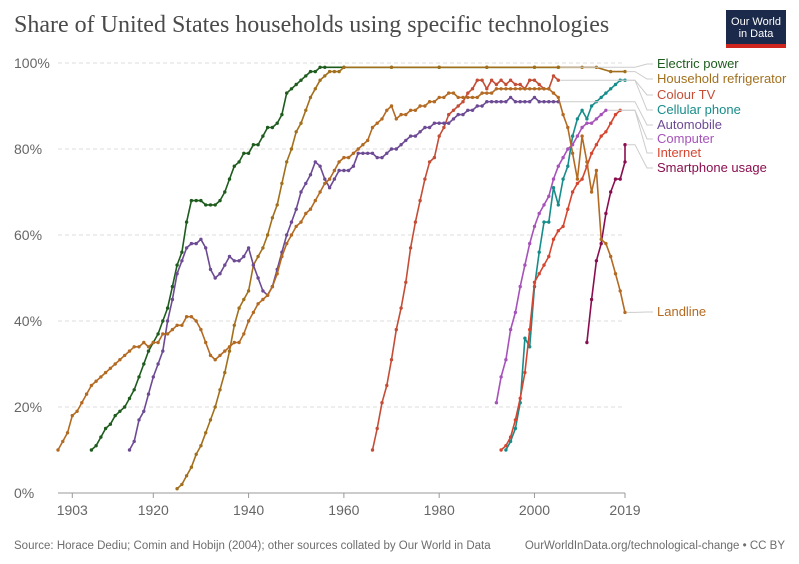  What do you see at coordinates (679, 152) in the screenshot?
I see `series-label-internet: Internet` at bounding box center [679, 152].